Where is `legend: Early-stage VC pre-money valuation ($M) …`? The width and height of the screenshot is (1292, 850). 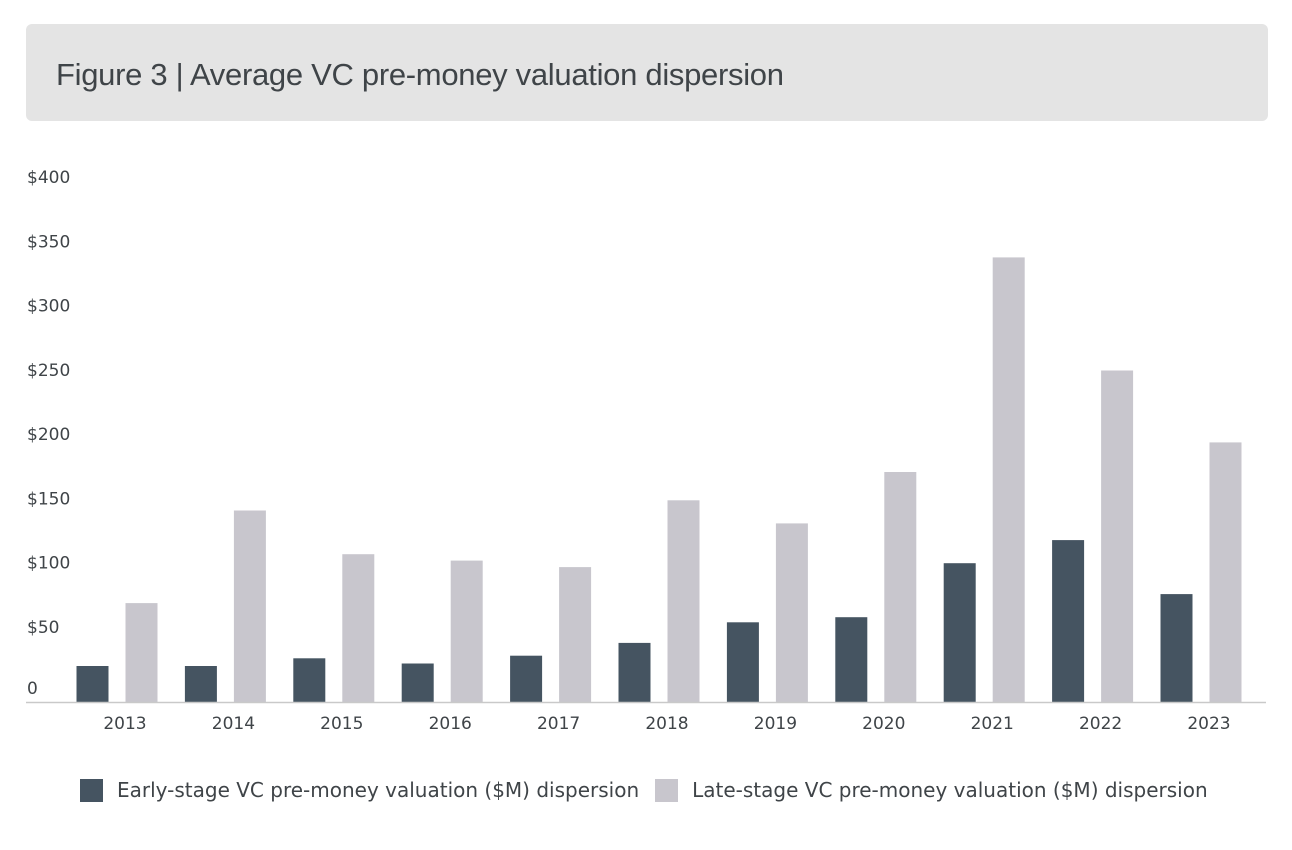
legend: Early-stage VC pre-money valuation ($M) … is located at coordinates (652, 790).